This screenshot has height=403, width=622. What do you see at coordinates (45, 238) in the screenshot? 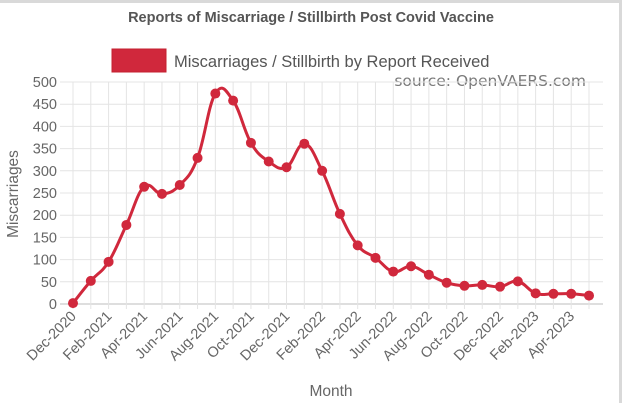
I see `y-tick-label: 150` at bounding box center [45, 238].